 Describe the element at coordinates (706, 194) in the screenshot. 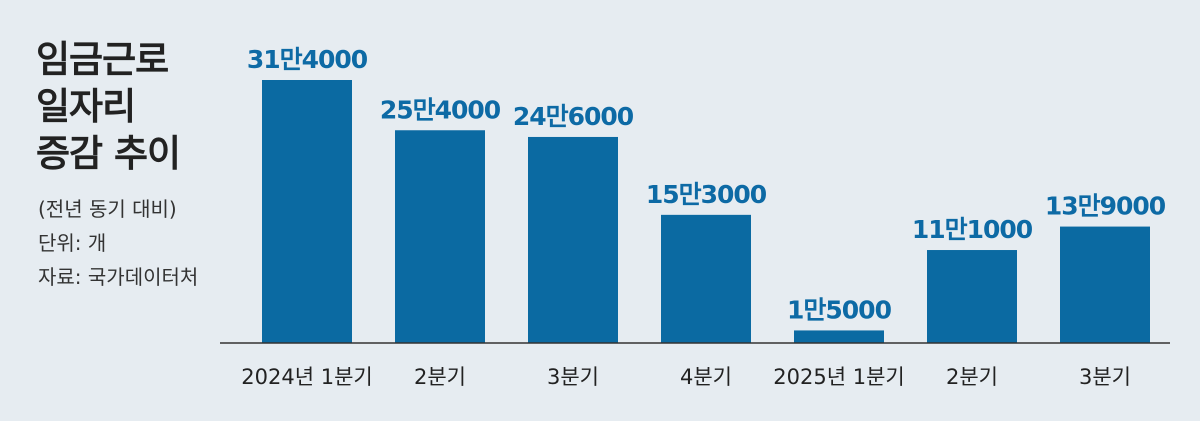

I see `value-label-4: 15만3000` at that location.